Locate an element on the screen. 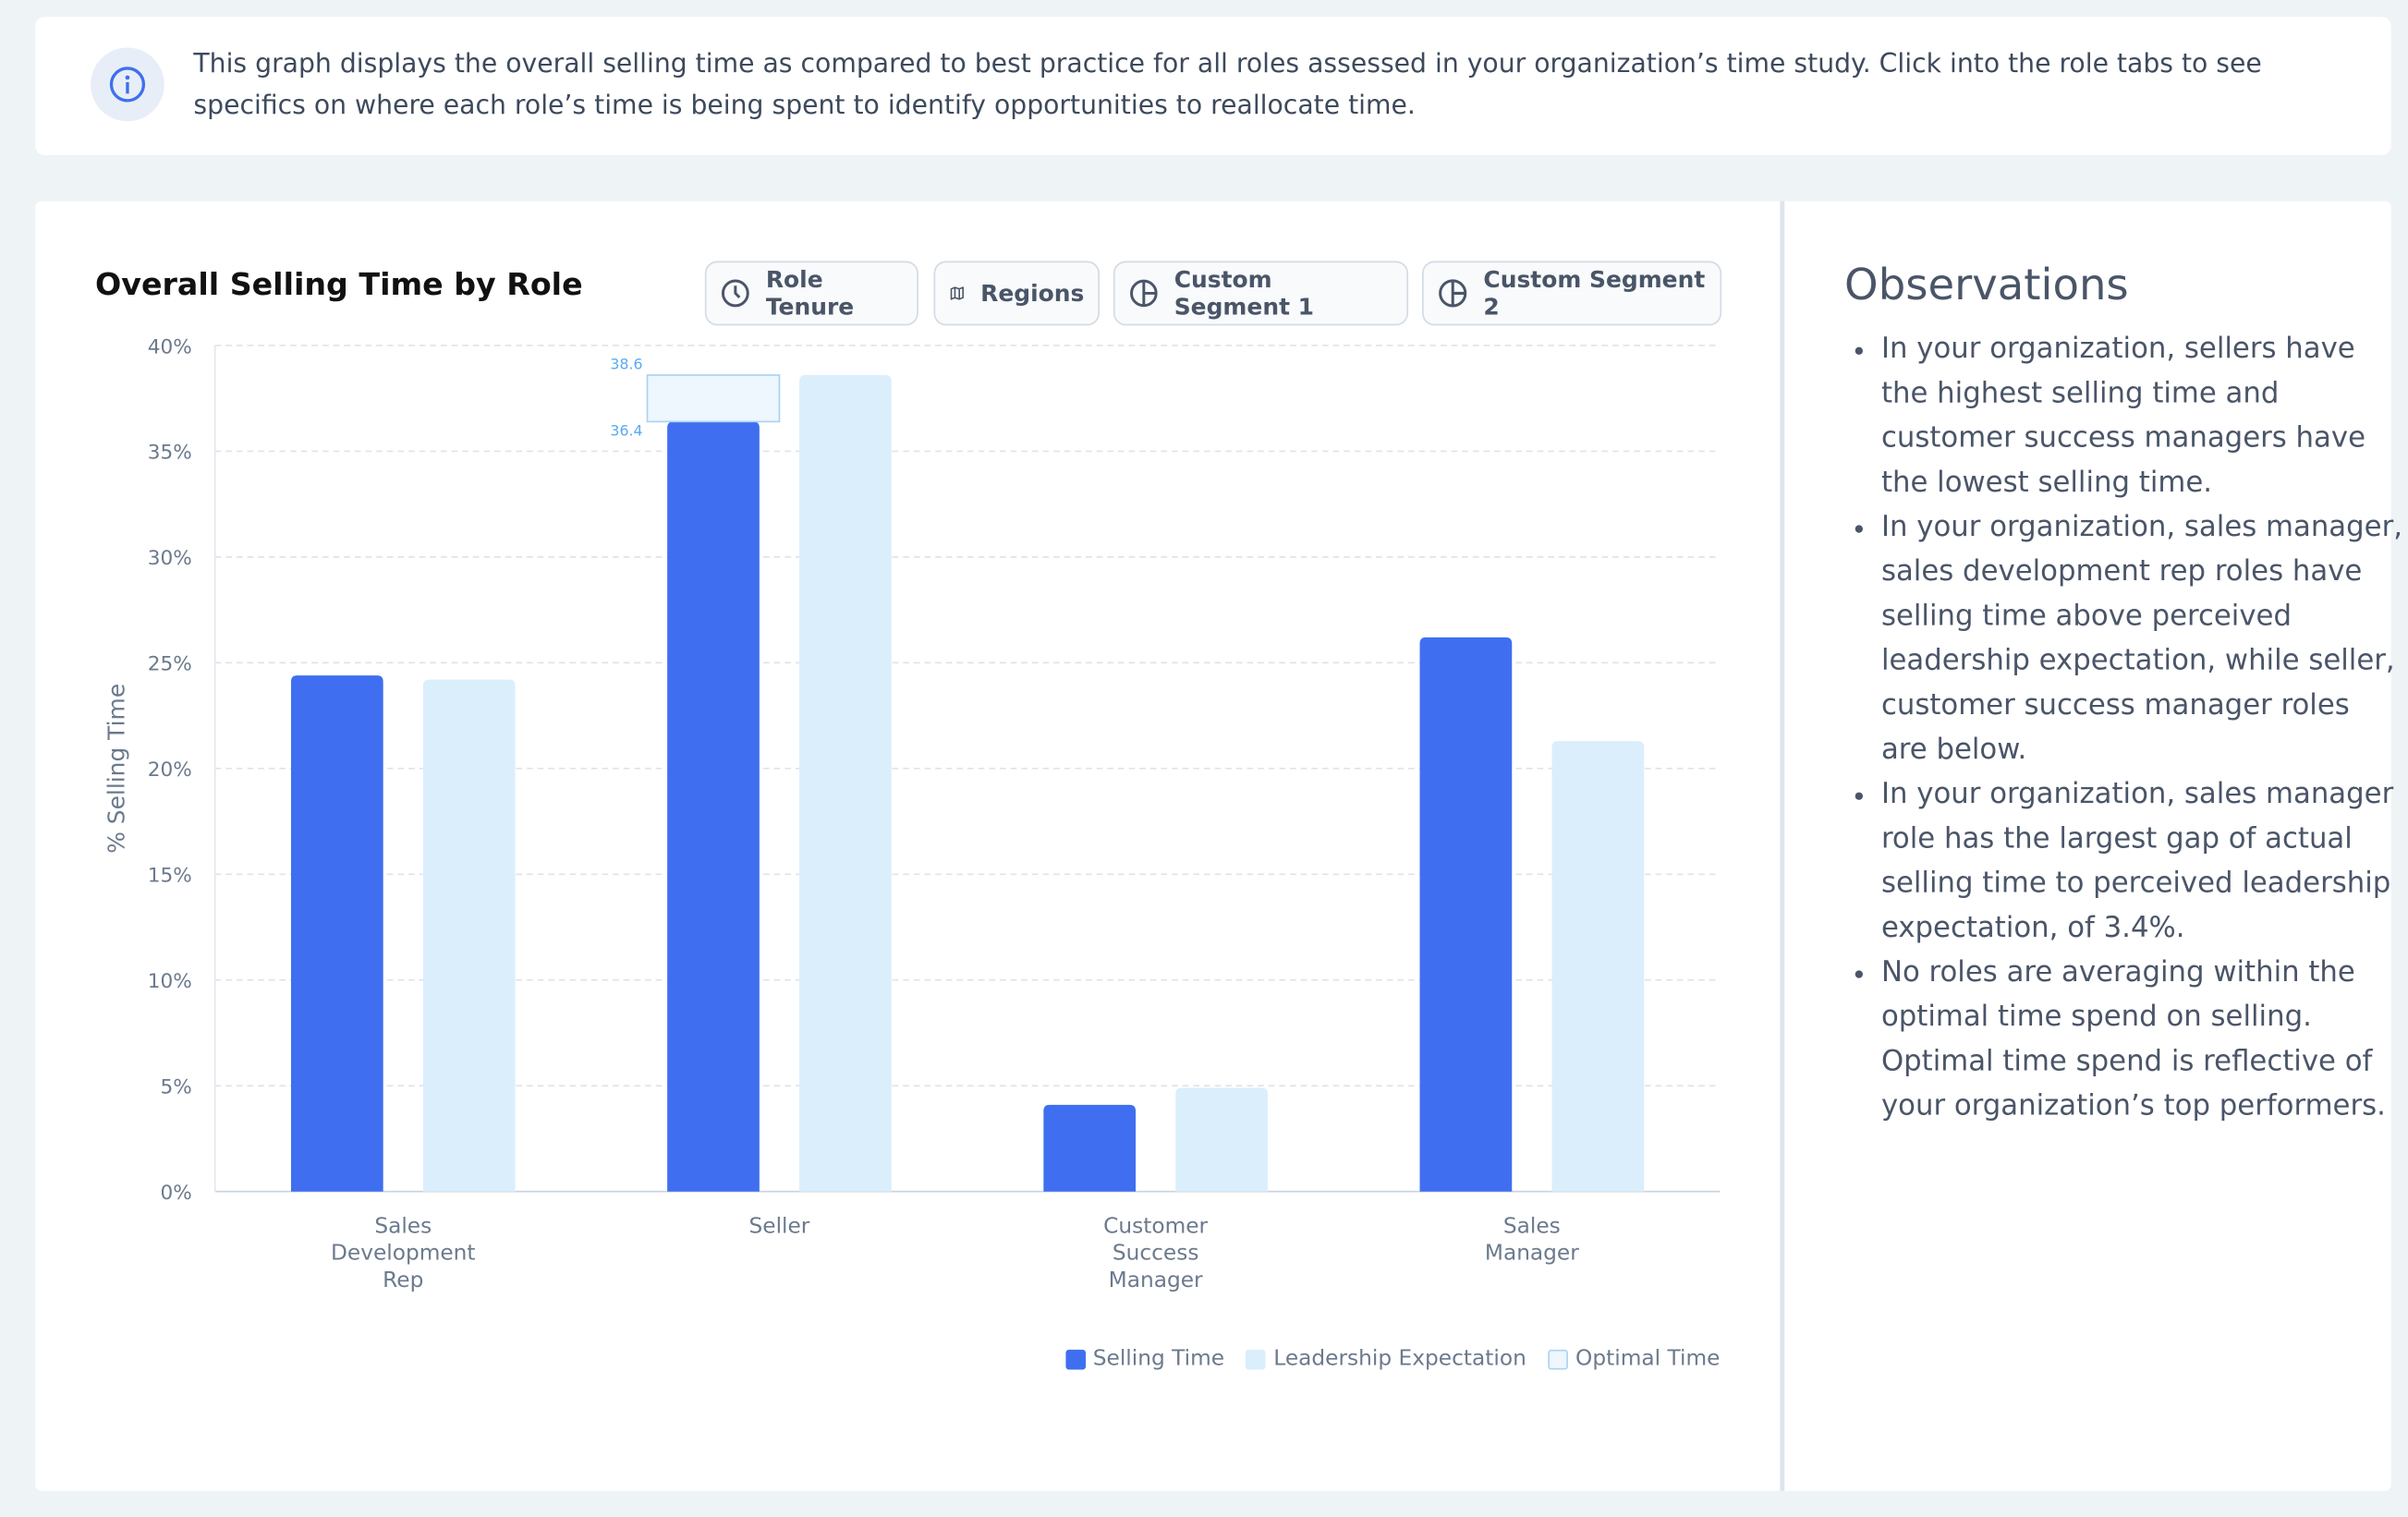 The height and width of the screenshot is (1517, 2408). legend-optimal-time: Optimal Time is located at coordinates (1634, 1359).